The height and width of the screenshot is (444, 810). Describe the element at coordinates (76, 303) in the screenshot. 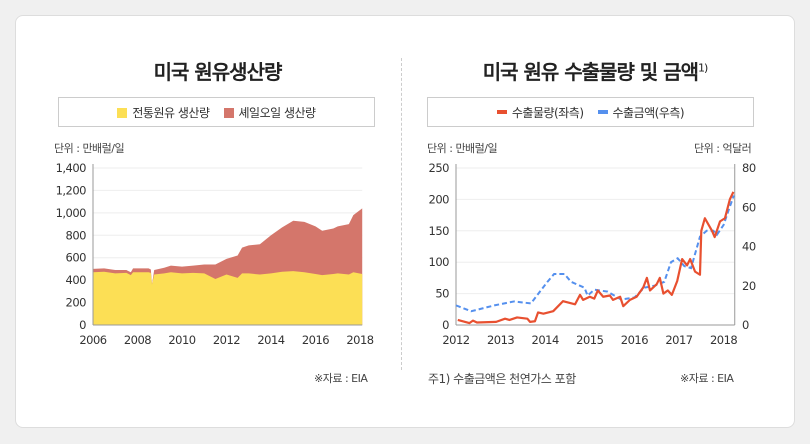

I see `y-tick-label: 200` at that location.